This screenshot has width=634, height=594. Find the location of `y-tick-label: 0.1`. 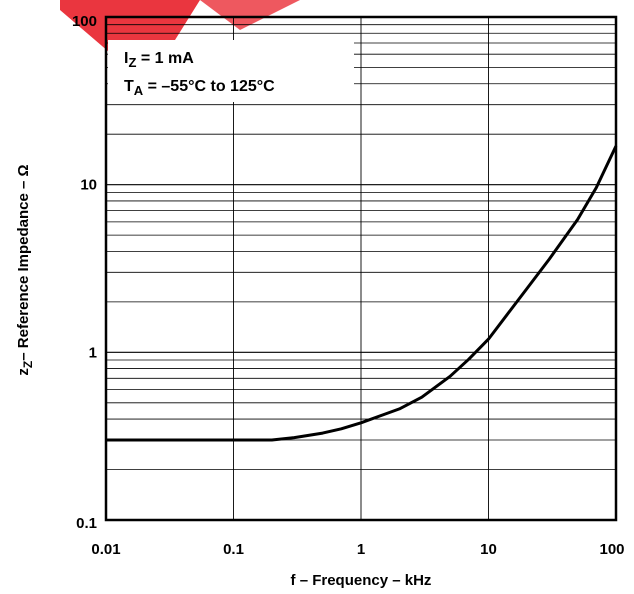

y-tick-label: 0.1 is located at coordinates (86, 523).